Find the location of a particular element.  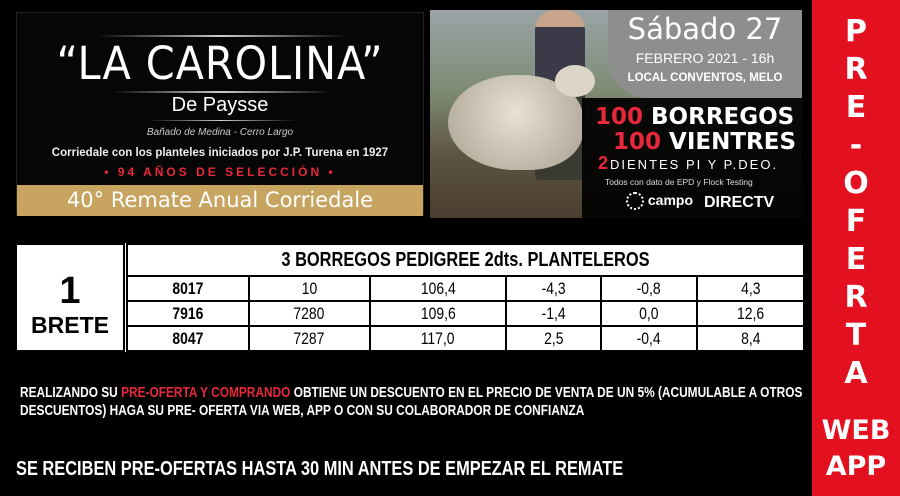

offer-panel is located at coordinates (692, 158).